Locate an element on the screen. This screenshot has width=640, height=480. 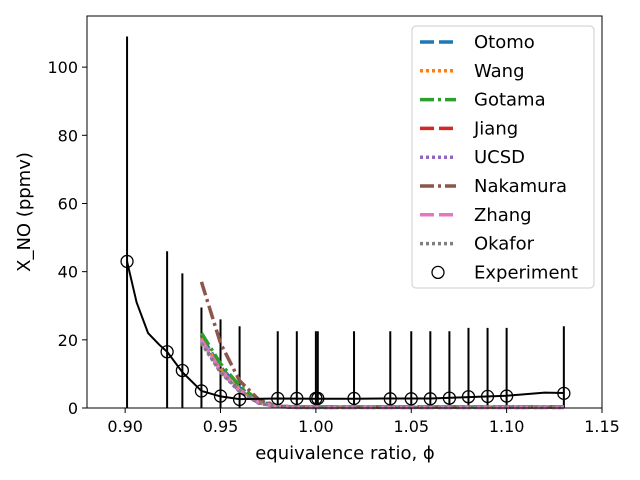
x-tick-label: 1.00 is located at coordinates (316, 426).